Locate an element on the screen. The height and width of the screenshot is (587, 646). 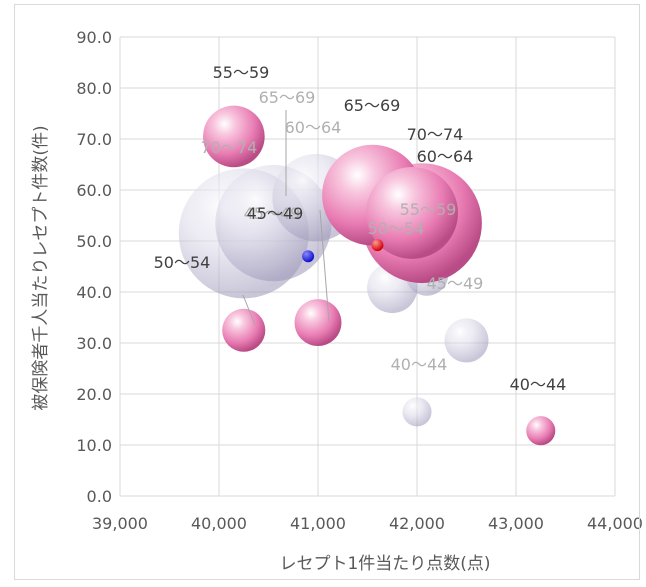
x-tick-label: 43,000 is located at coordinates (516, 523).